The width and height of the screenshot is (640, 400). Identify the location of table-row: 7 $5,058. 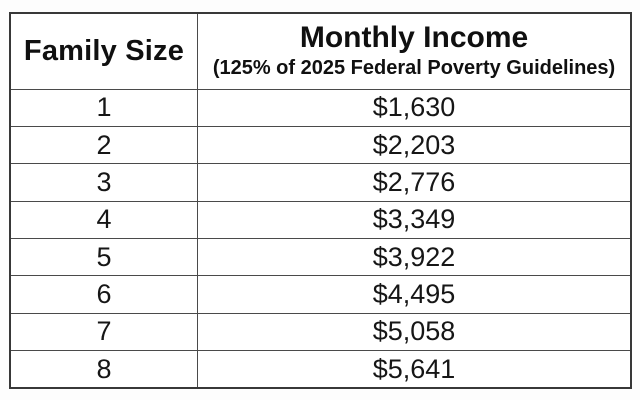
(320, 332).